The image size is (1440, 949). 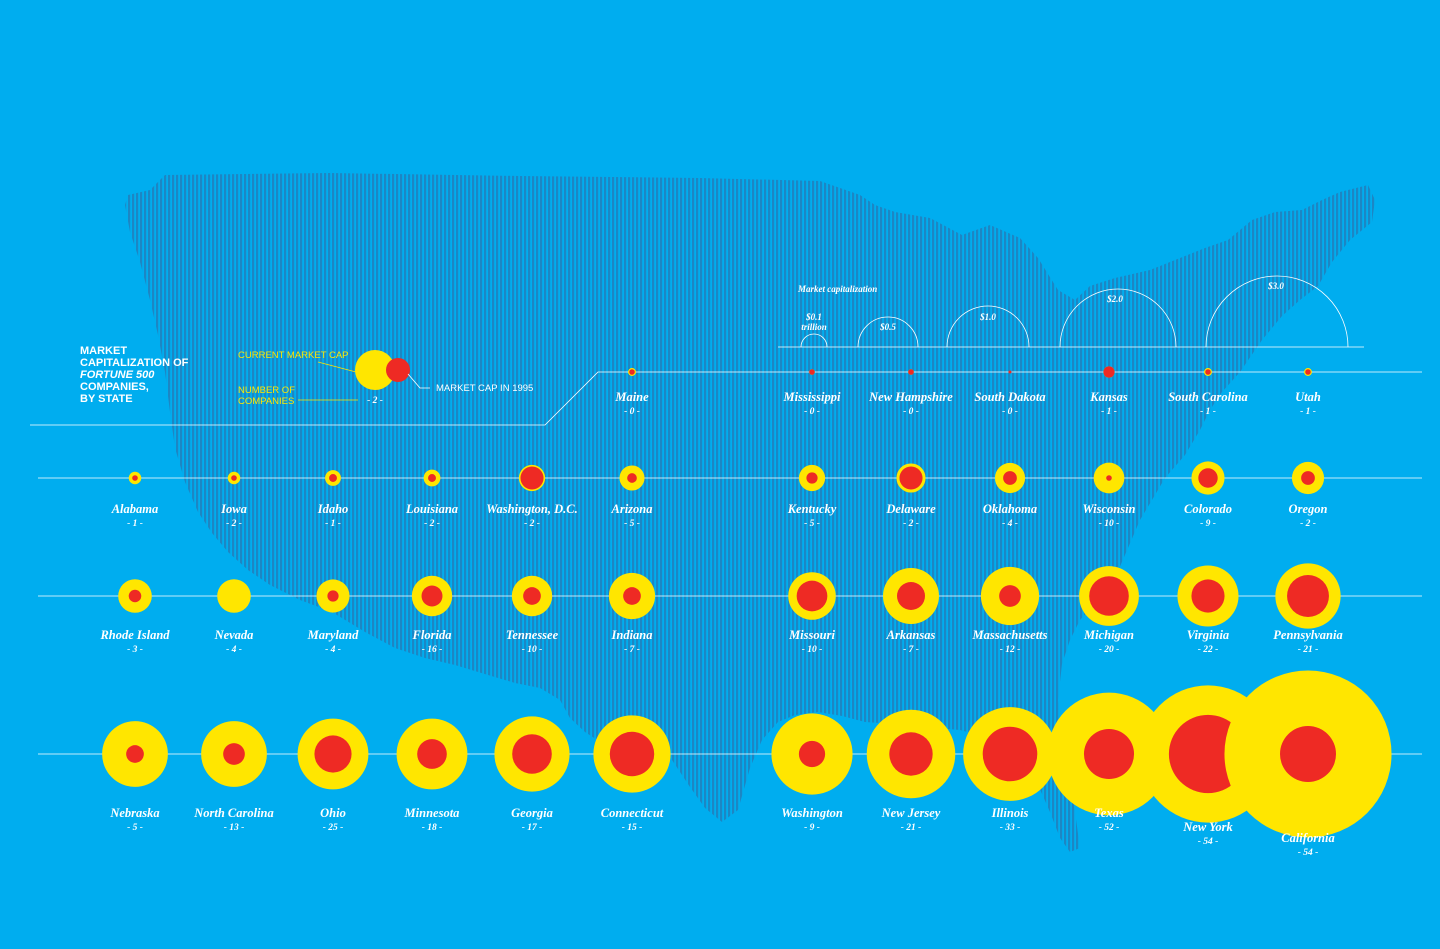 What do you see at coordinates (1109, 813) in the screenshot?
I see `state-label: Texas` at bounding box center [1109, 813].